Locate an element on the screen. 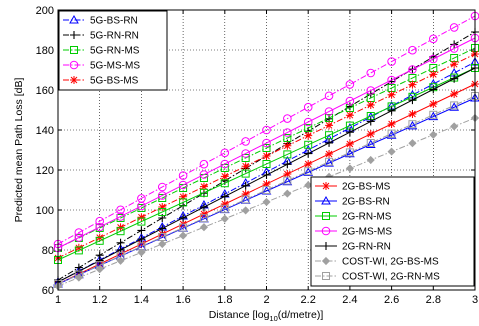  legend-label: COST-WI, 2G-BS-MS is located at coordinates (390, 262).